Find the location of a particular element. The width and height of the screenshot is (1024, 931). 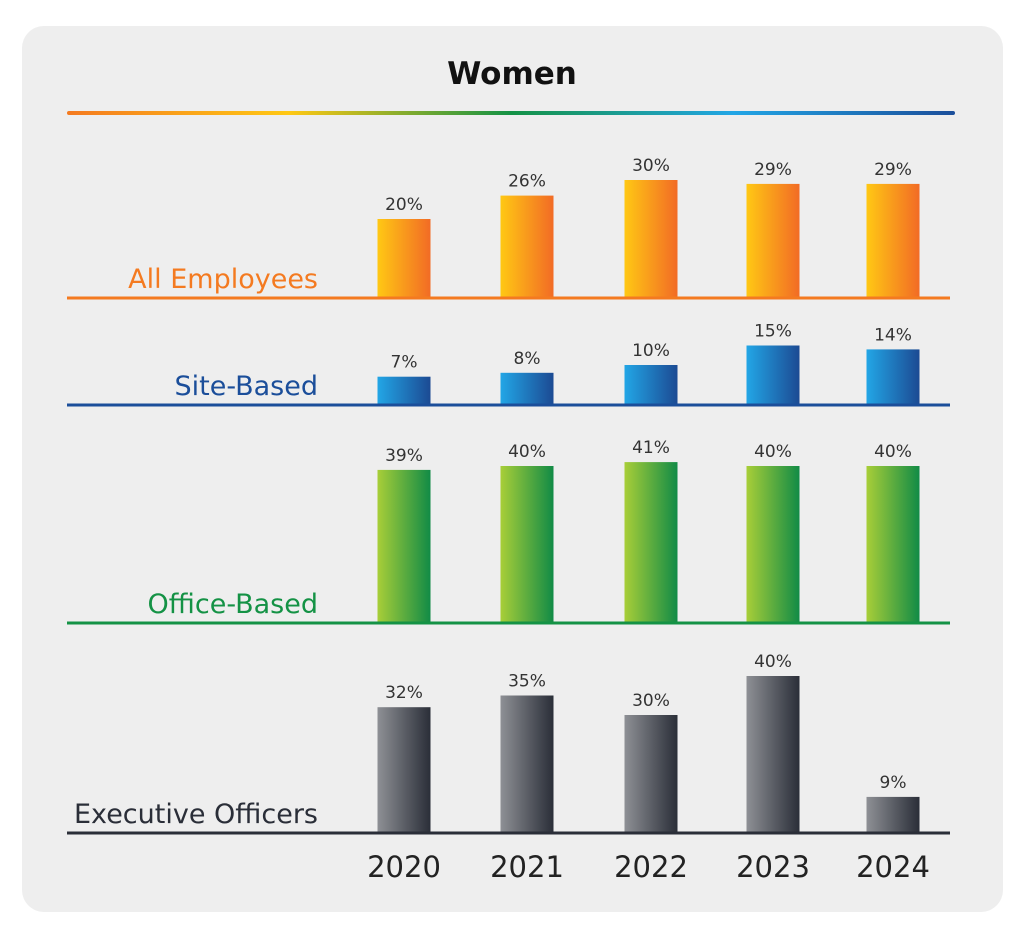

bar-all-employees-2024 is located at coordinates (893, 240).